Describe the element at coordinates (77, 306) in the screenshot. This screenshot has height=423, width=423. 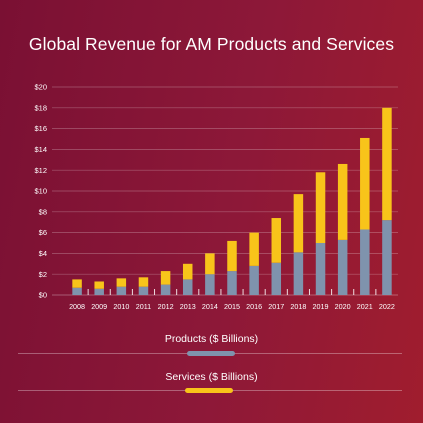
I see `x-tick-label: 2008` at that location.